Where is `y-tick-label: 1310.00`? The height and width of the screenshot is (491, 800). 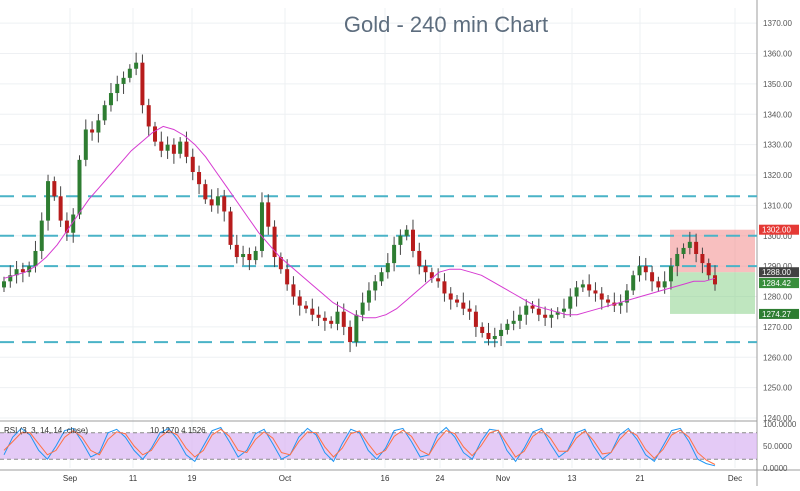 y-tick-label: 1310.00 is located at coordinates (777, 205).